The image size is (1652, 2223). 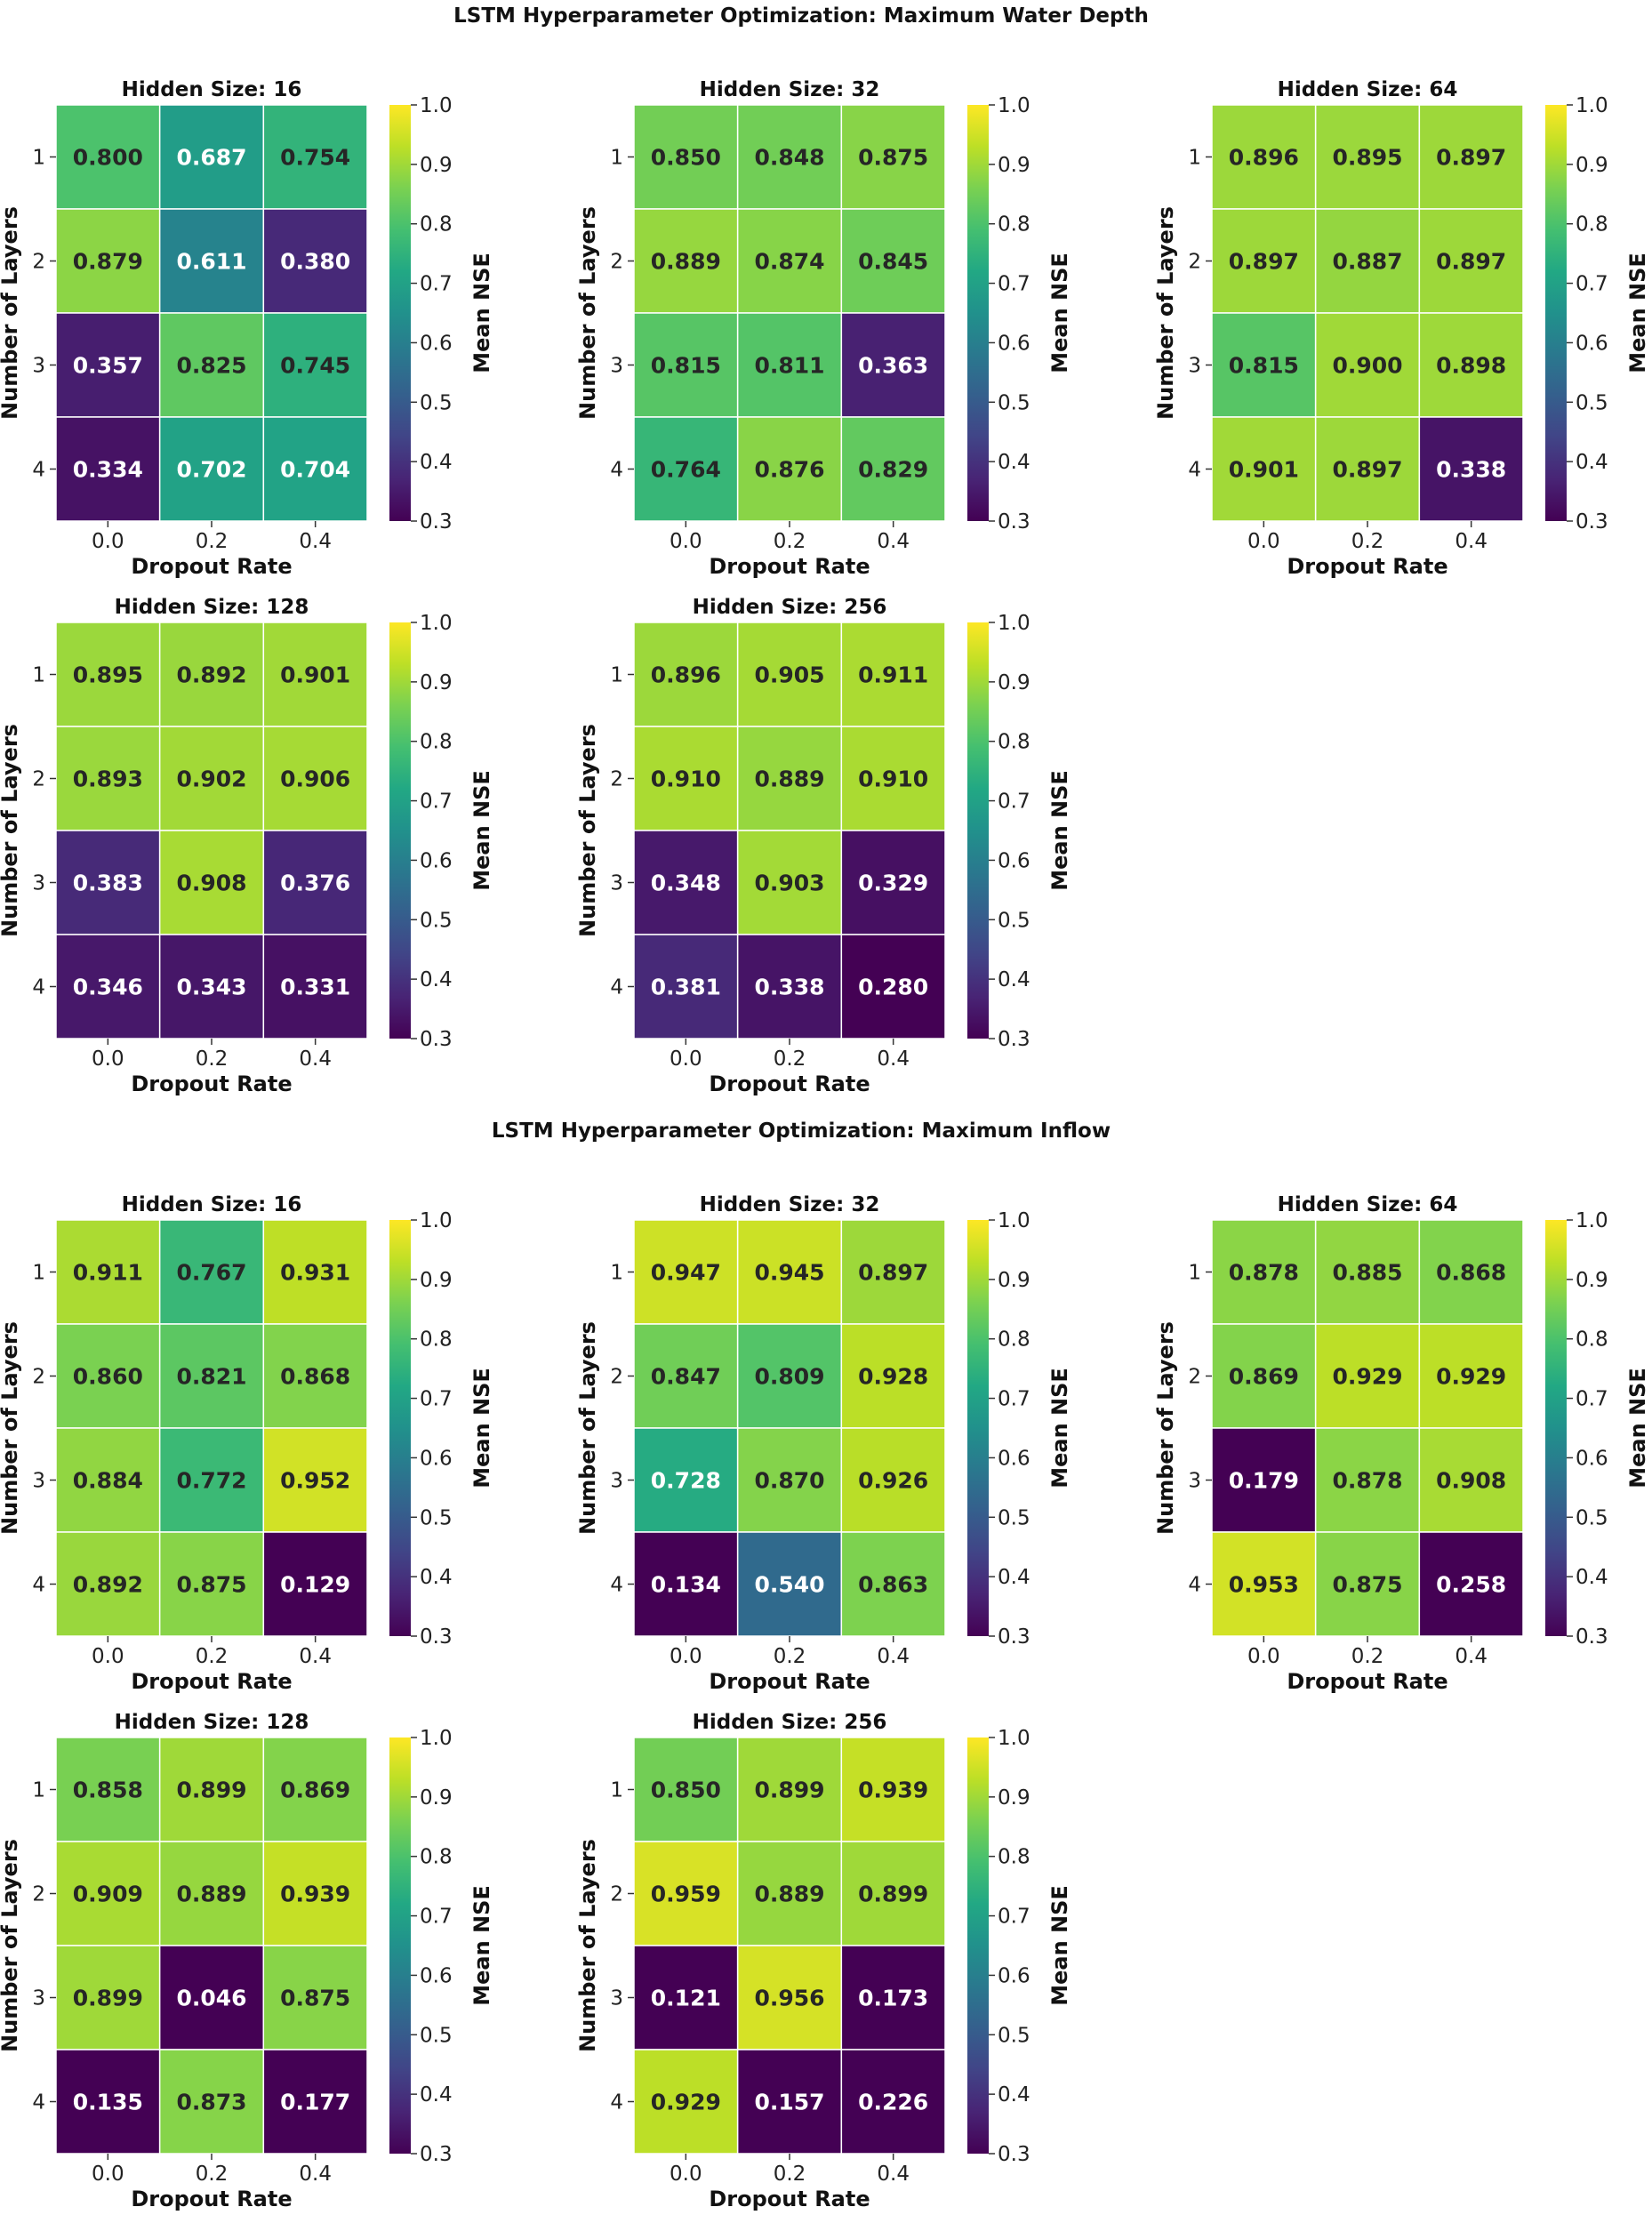 What do you see at coordinates (789, 1998) in the screenshot?
I see `cell-value-label: 0.956` at bounding box center [789, 1998].